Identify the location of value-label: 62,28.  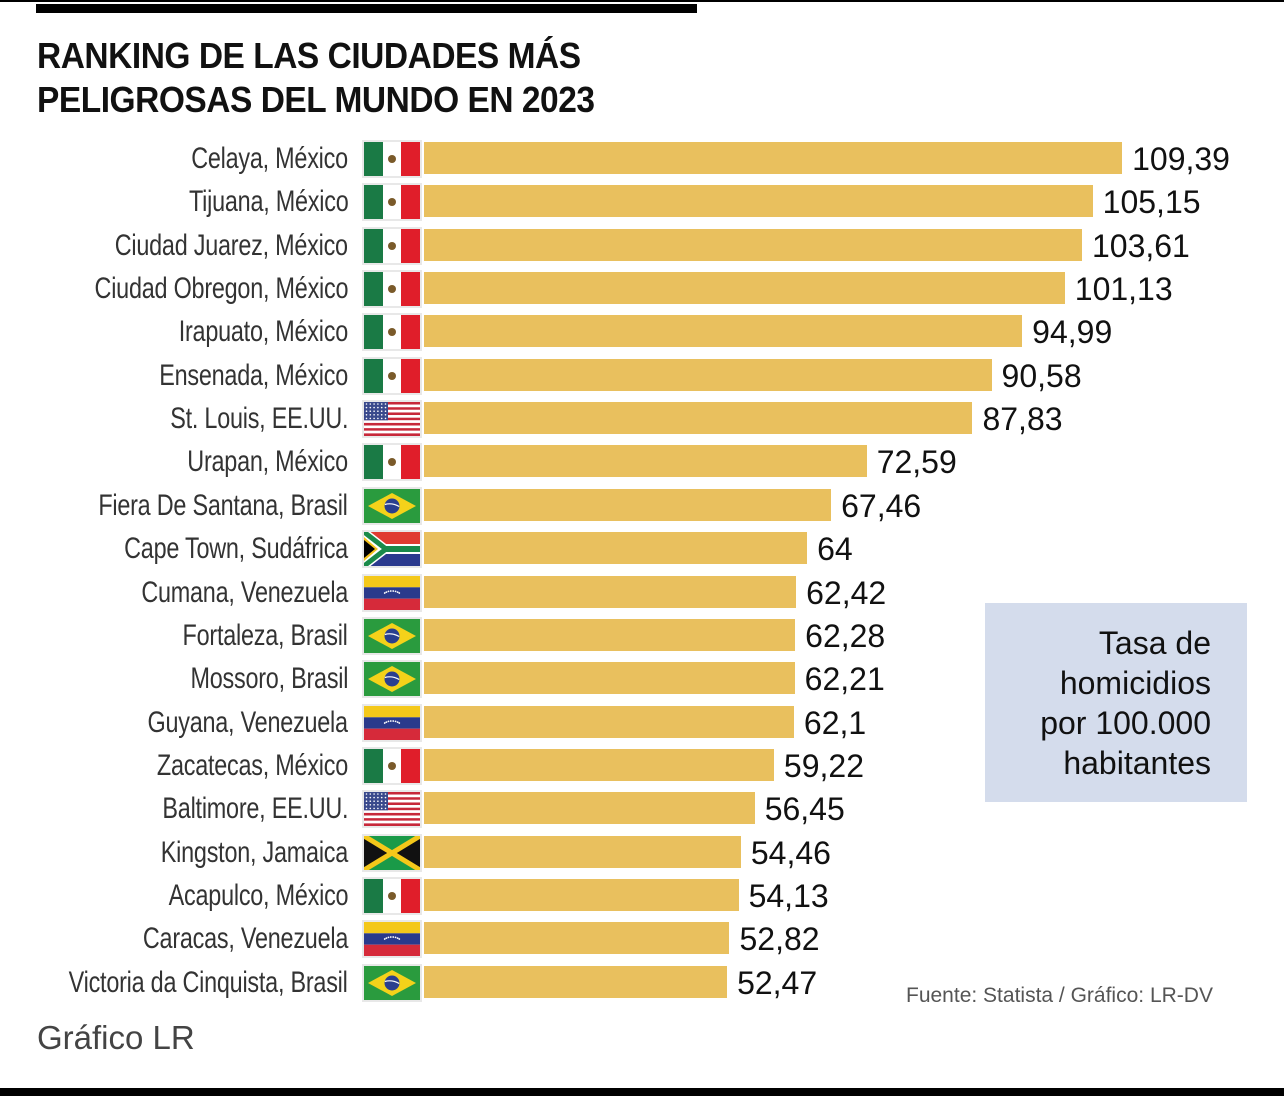
(845, 635).